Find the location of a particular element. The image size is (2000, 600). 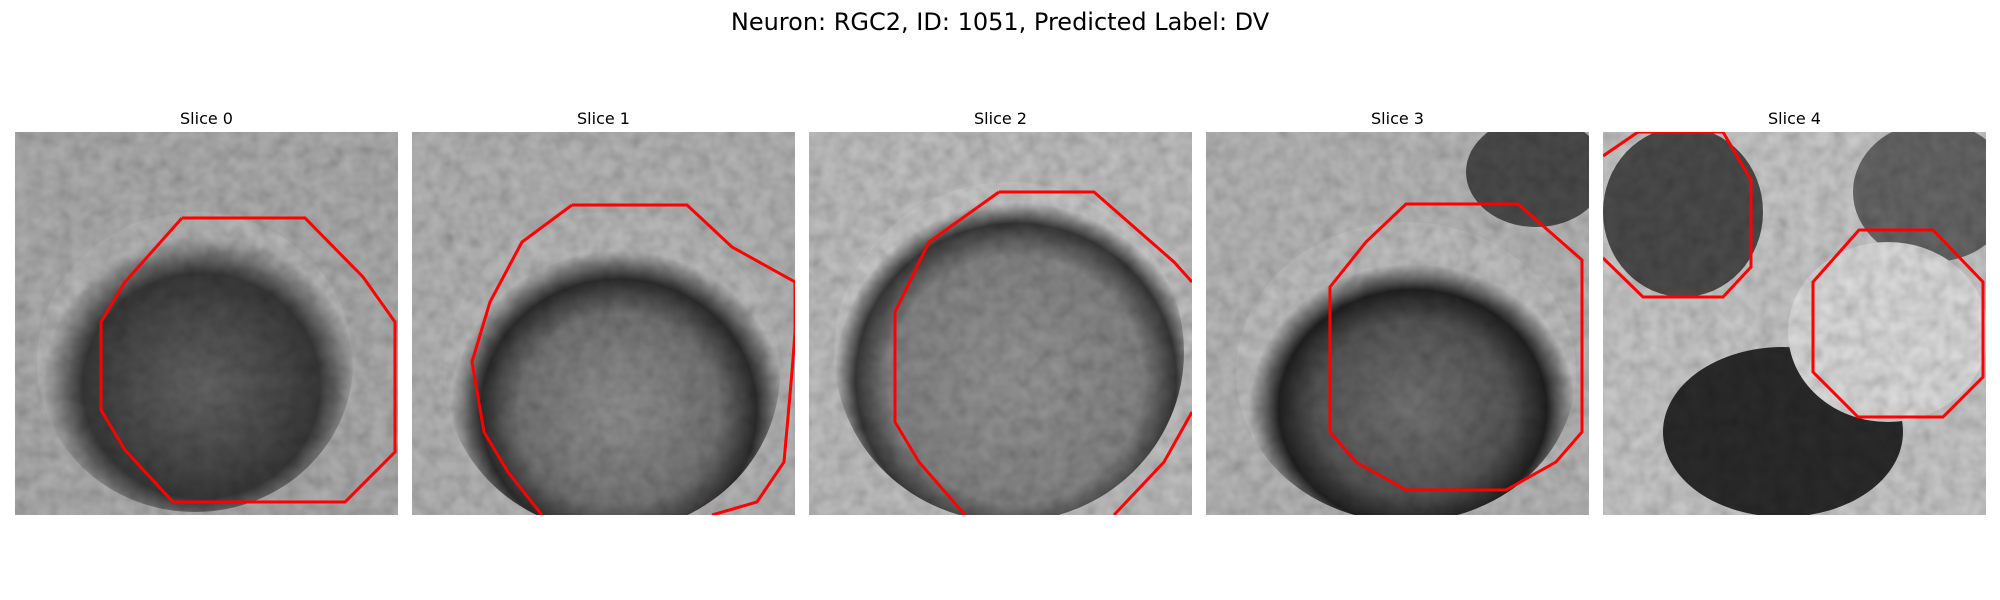

slice-title-3: Slice 3 is located at coordinates (1397, 119).